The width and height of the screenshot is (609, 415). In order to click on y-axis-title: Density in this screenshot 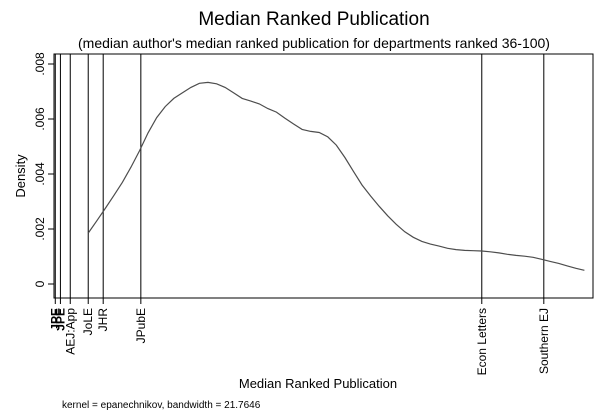, I will do `click(20, 176)`.